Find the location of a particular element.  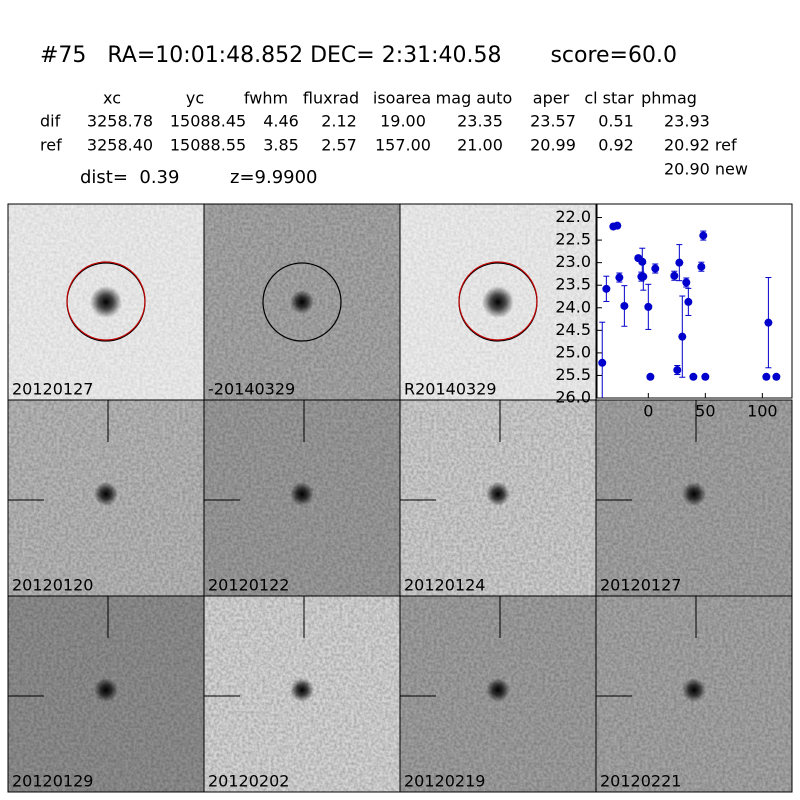

stamp-label: -20140329 is located at coordinates (251, 389).